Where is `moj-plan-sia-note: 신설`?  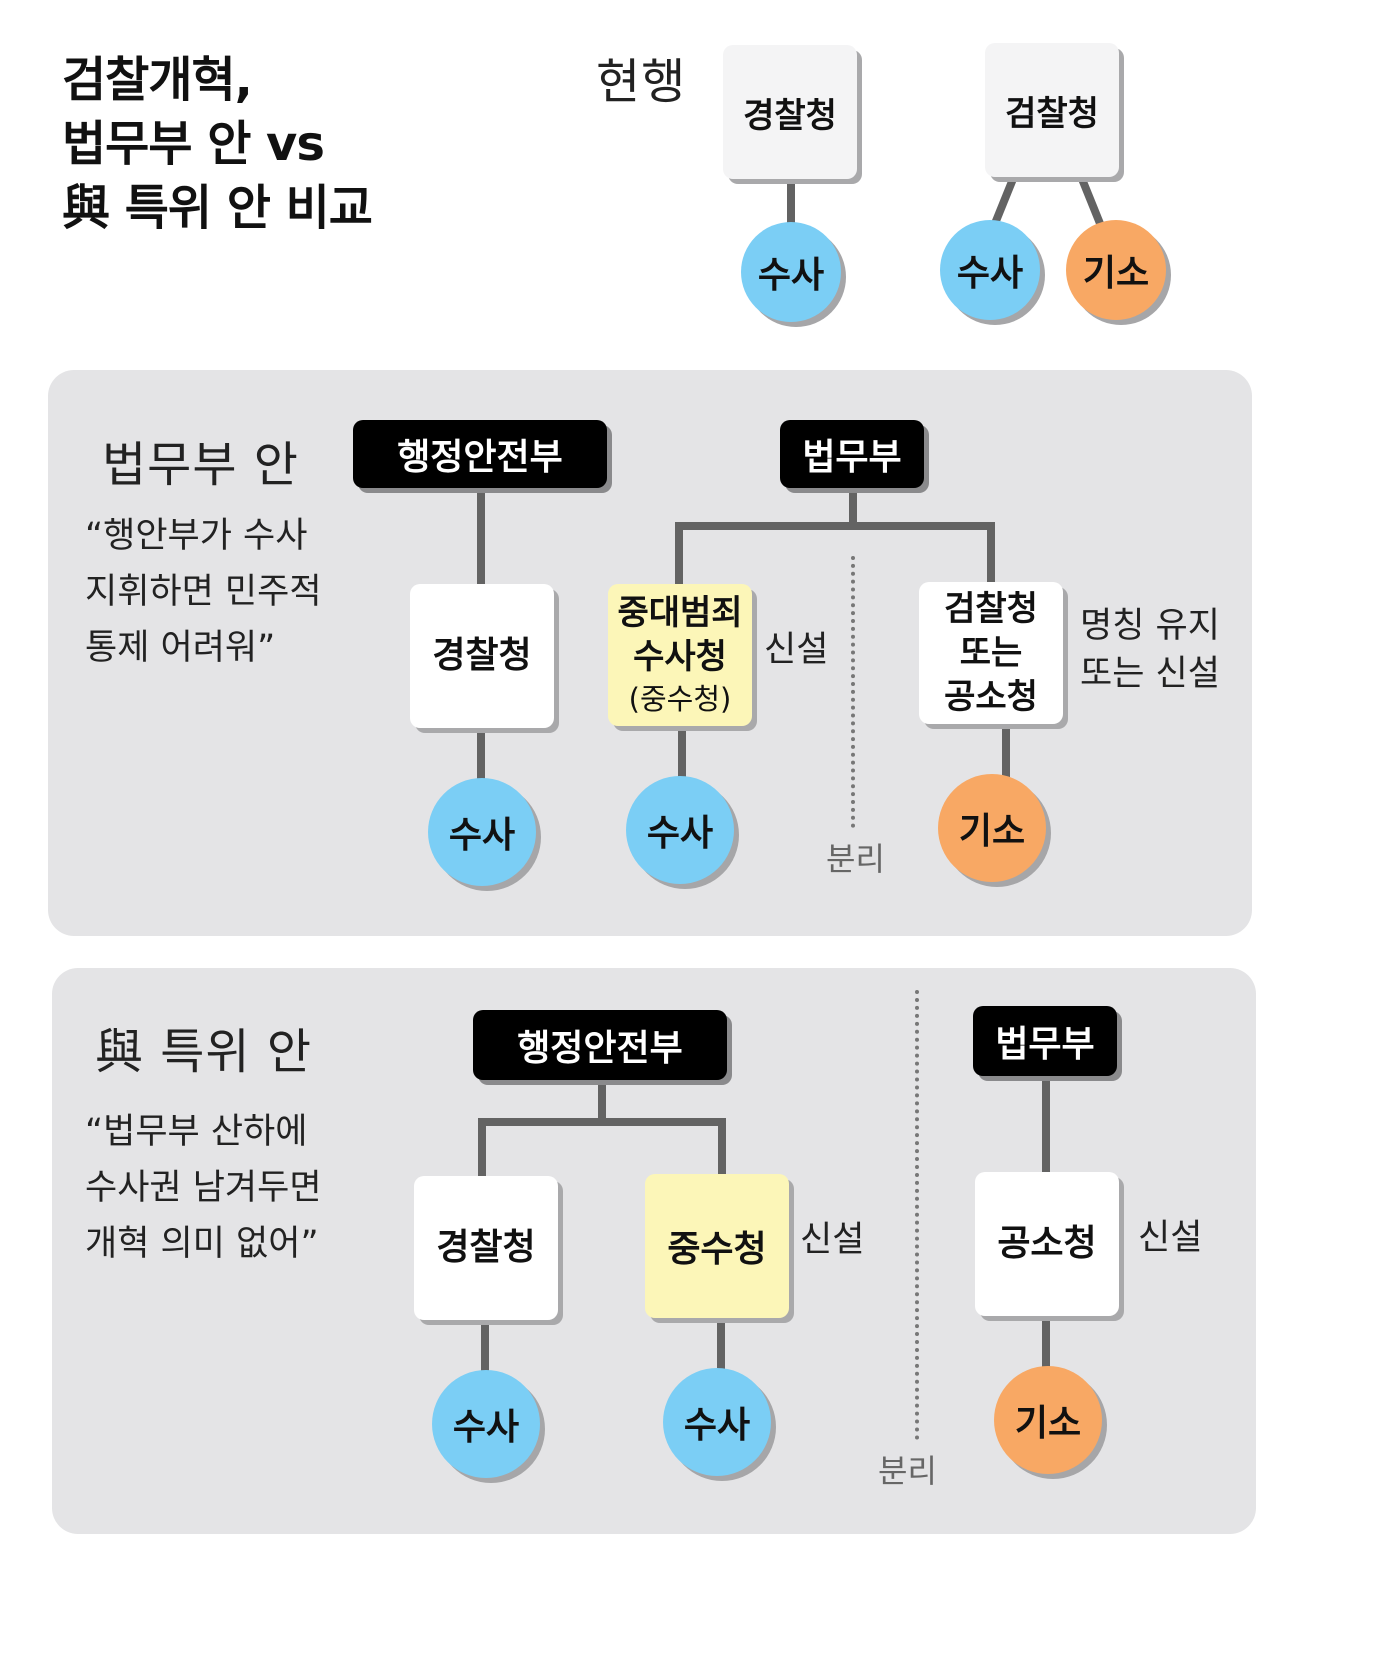 moj-plan-sia-note: 신설 is located at coordinates (796, 650).